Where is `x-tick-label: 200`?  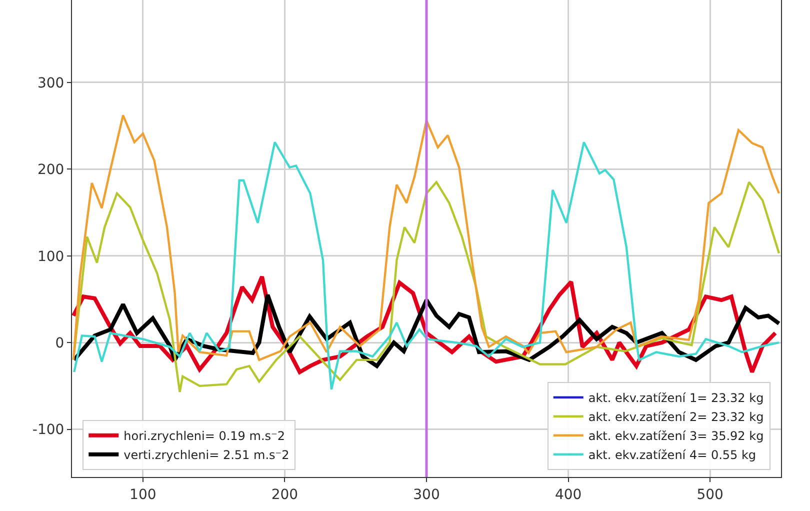
x-tick-label: 200 is located at coordinates (284, 494).